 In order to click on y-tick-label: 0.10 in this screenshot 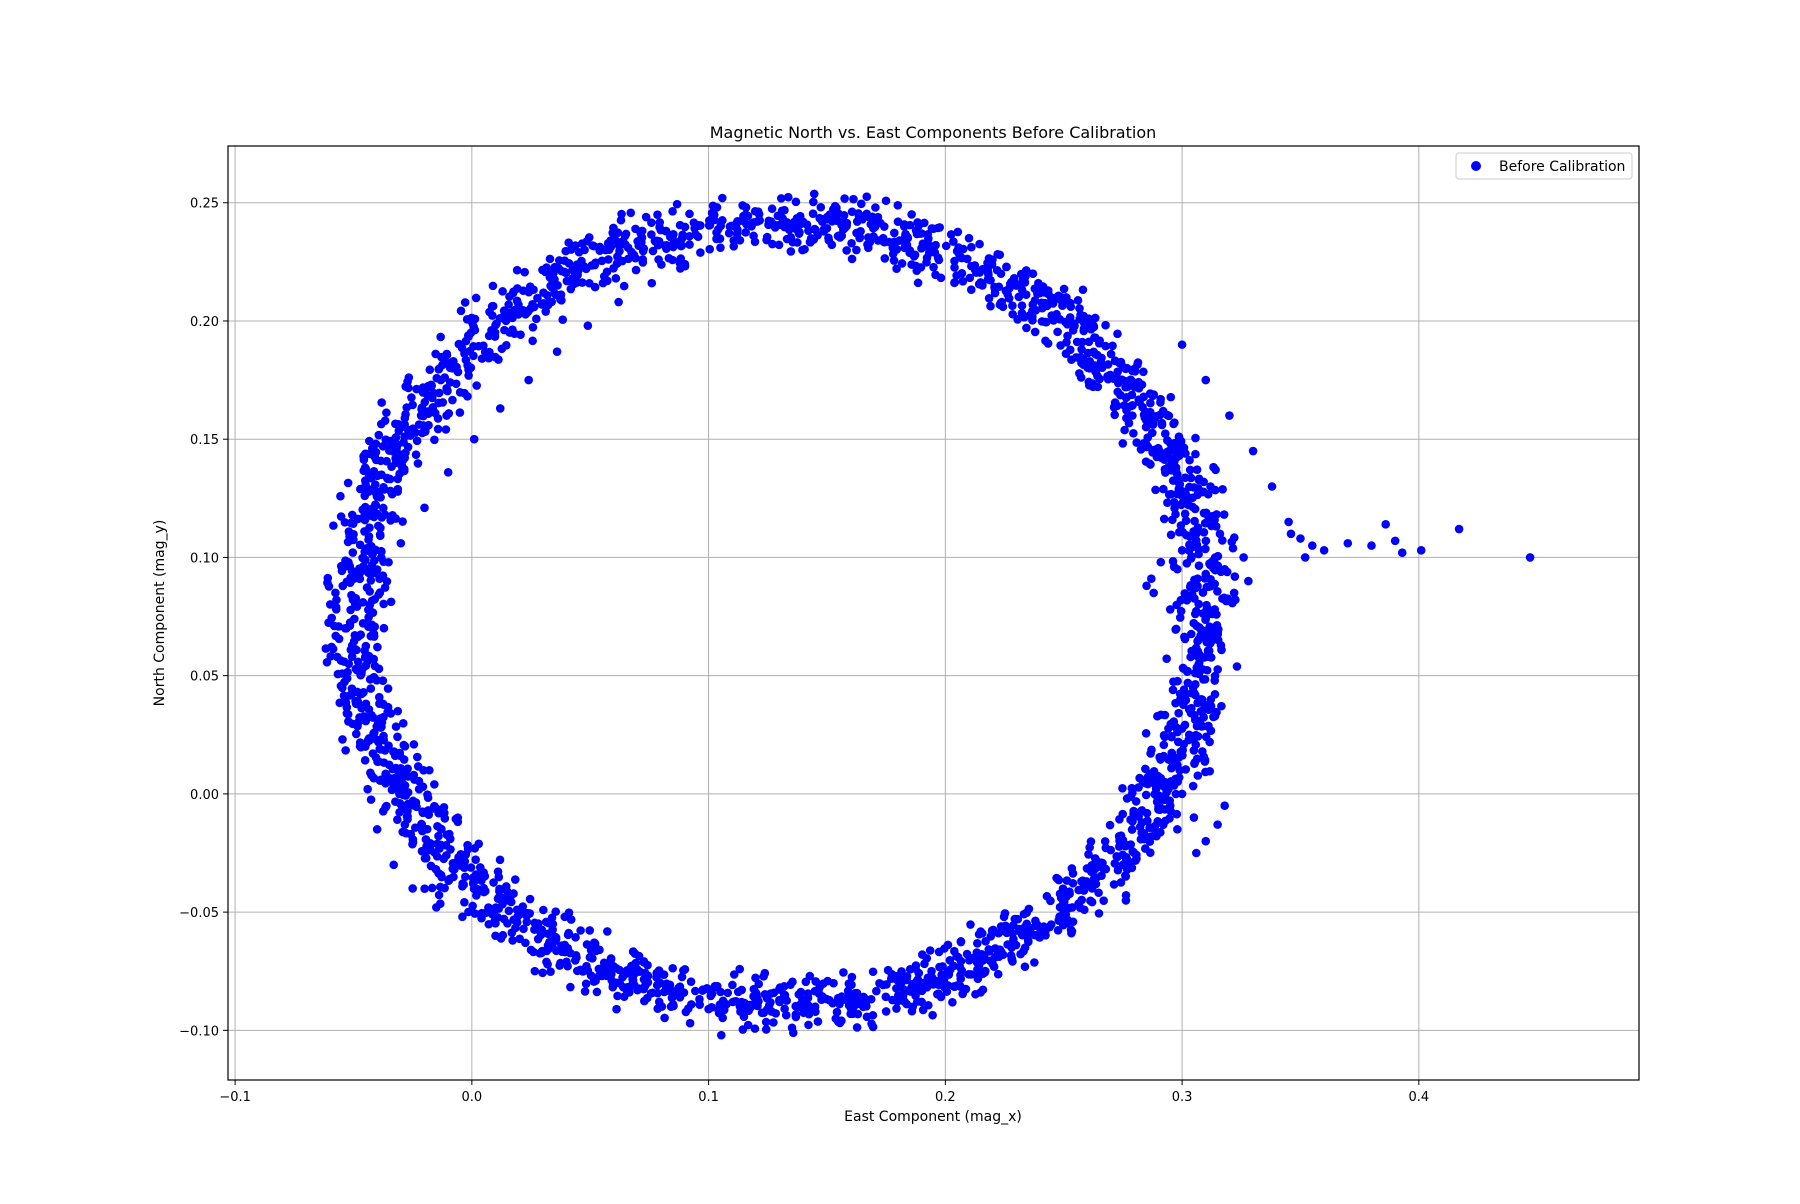, I will do `click(204, 558)`.